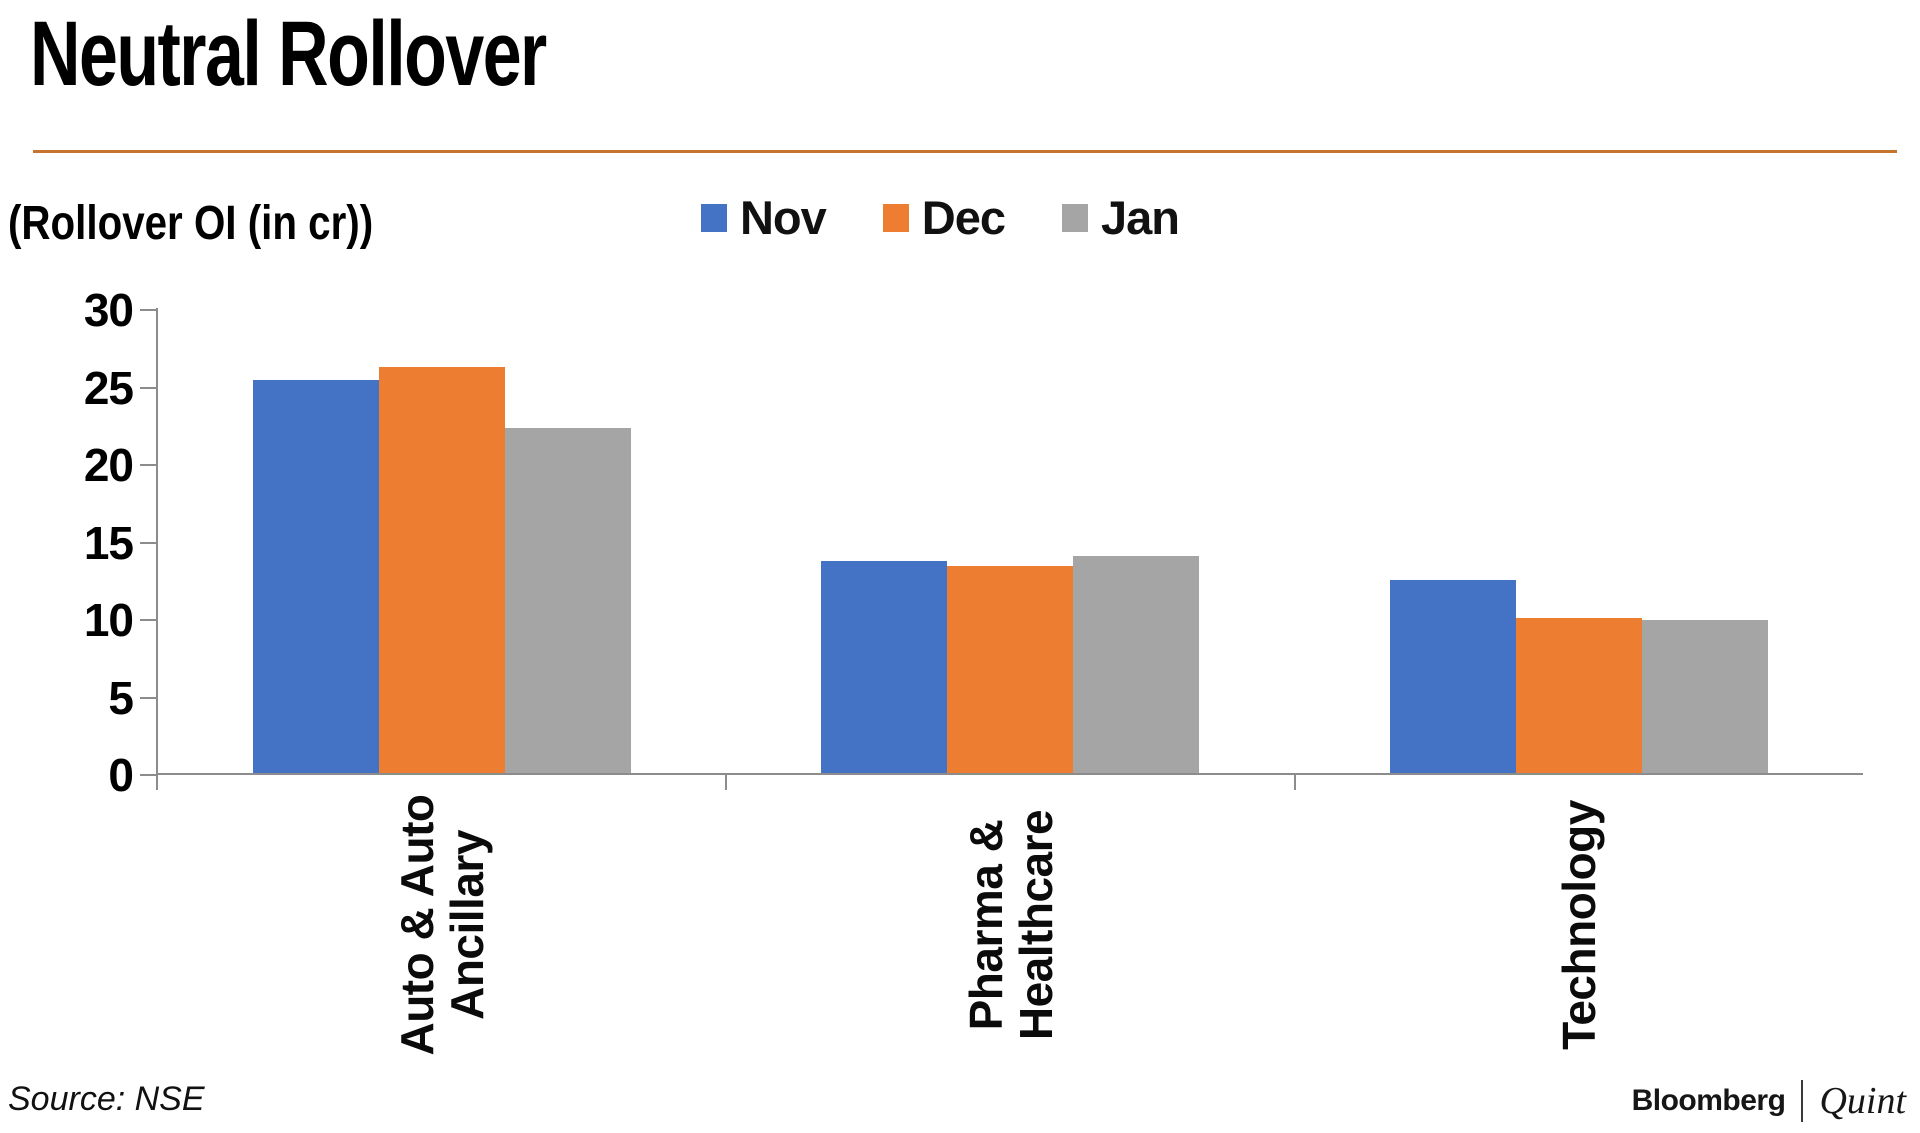  I want to click on x-axis-category-label: Pharma & Healthcare, so click(1010, 925).